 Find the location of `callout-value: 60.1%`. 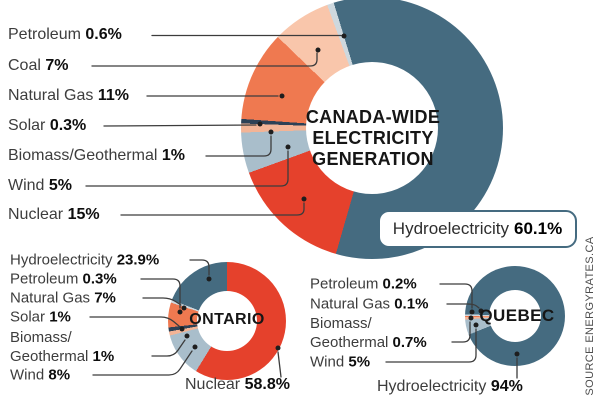

callout-value: 60.1% is located at coordinates (538, 228).